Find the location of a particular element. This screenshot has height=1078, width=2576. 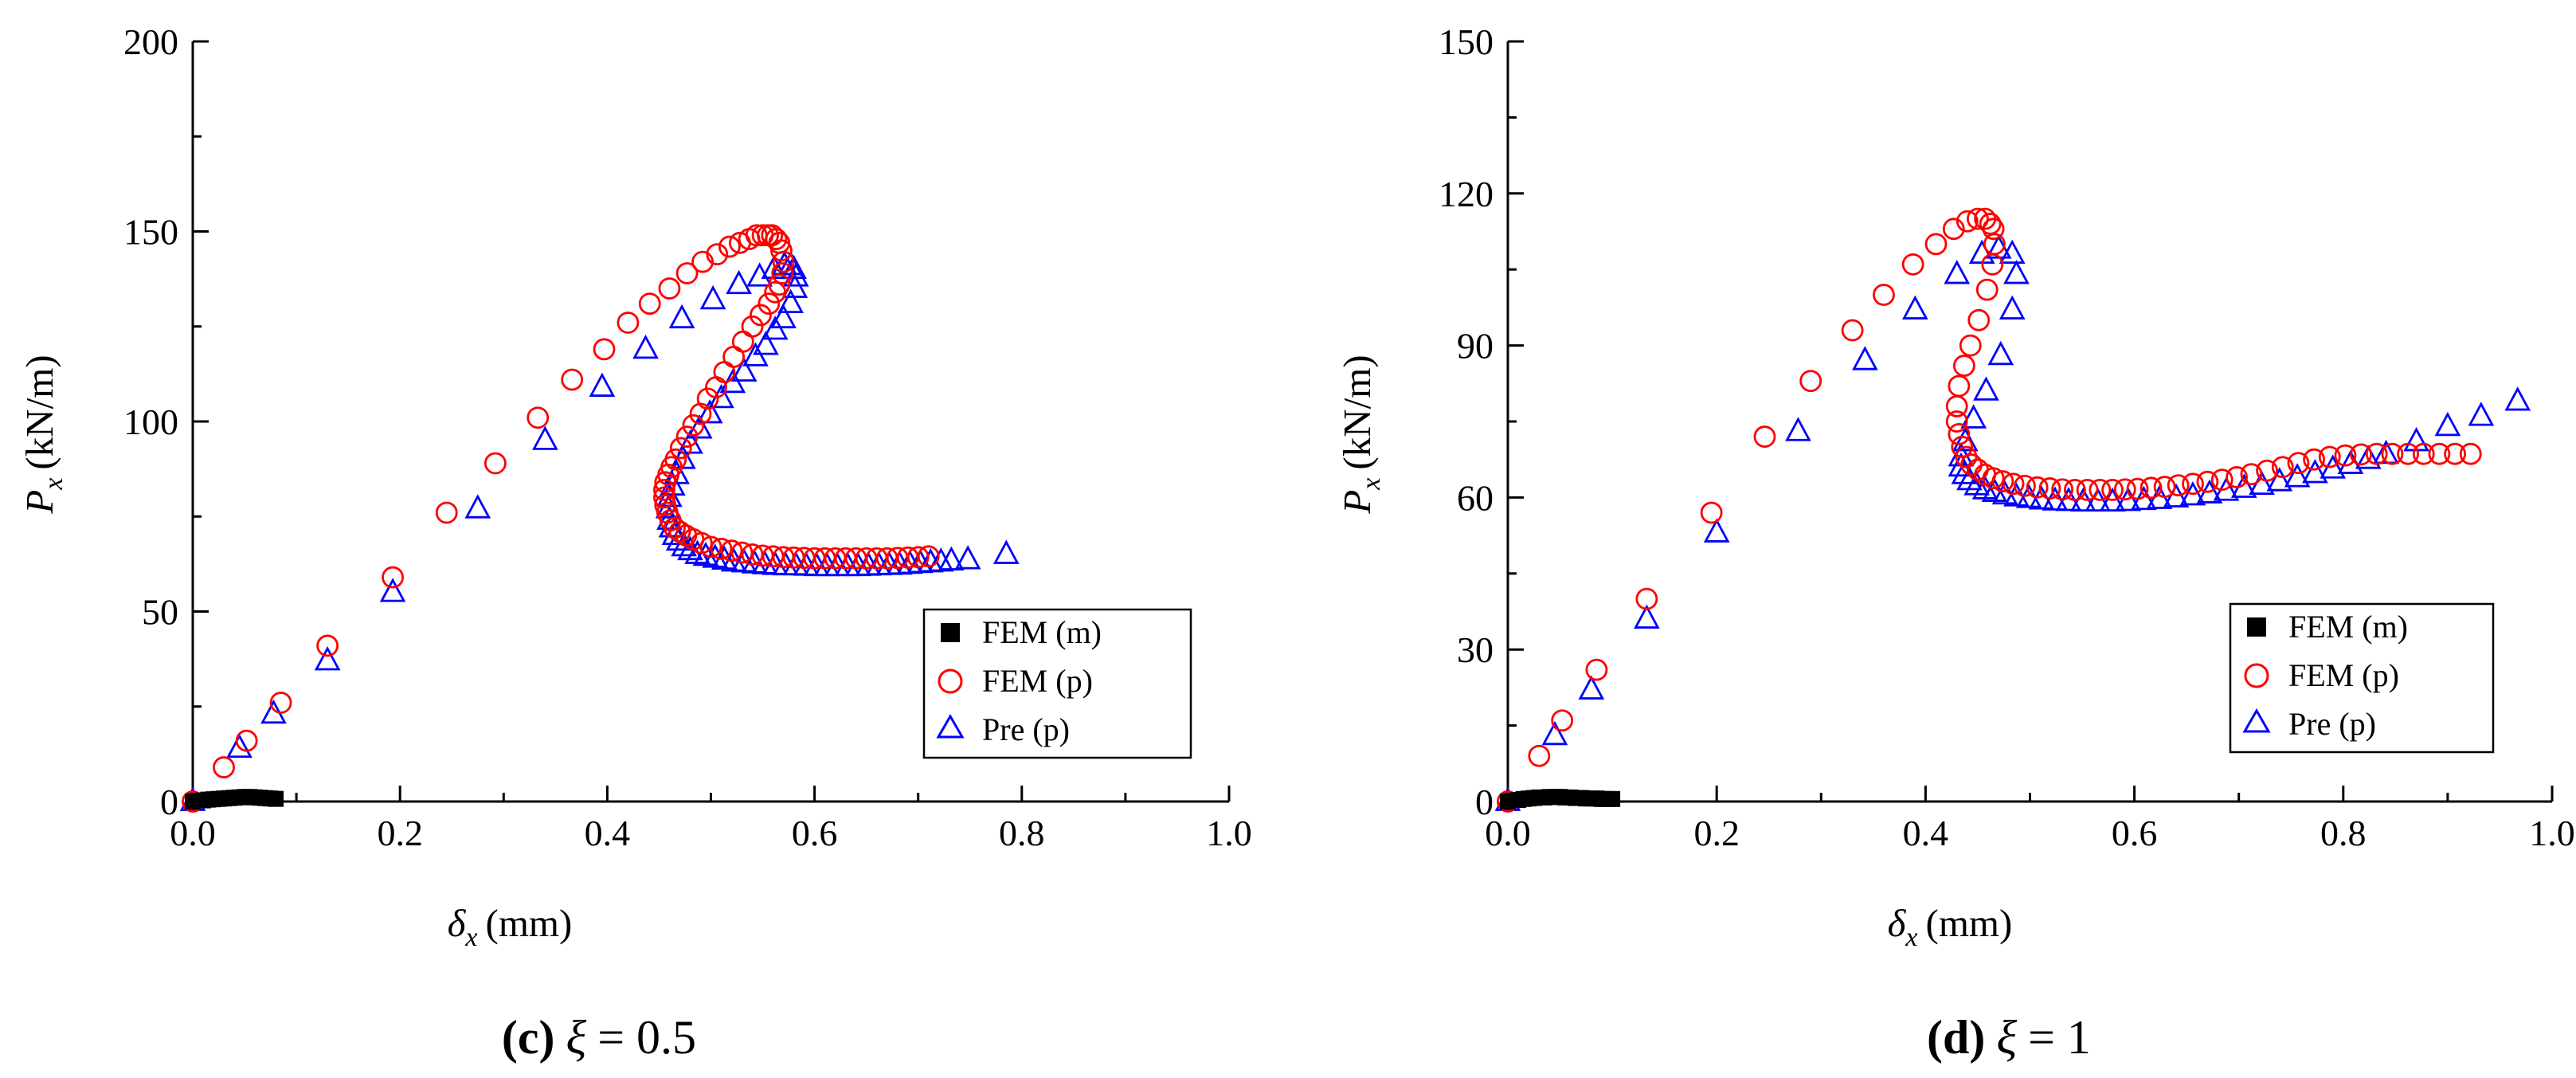

series-fem-m-d is located at coordinates (1560, 799).